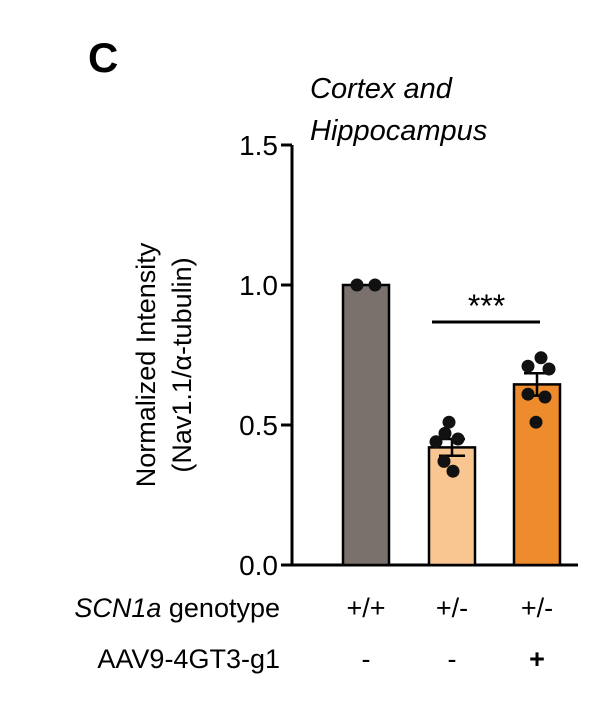  What do you see at coordinates (146, 364) in the screenshot?
I see `y-axis-label-line1: Normalized Intensity` at bounding box center [146, 364].